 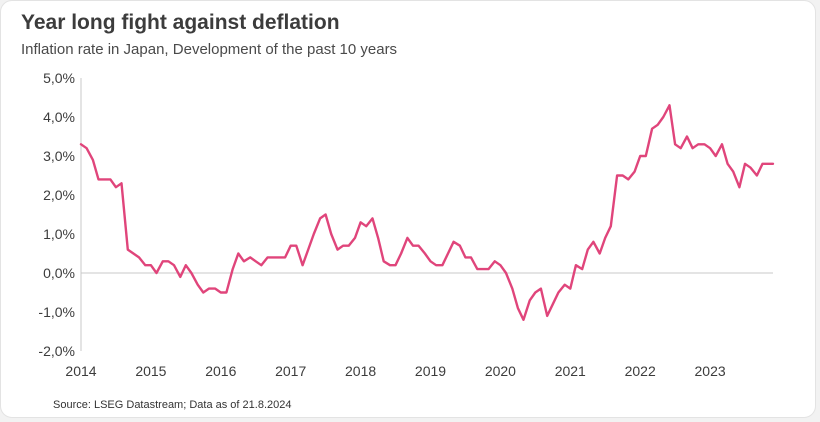 What do you see at coordinates (59, 234) in the screenshot?
I see `y-tick-label: 1,0%` at bounding box center [59, 234].